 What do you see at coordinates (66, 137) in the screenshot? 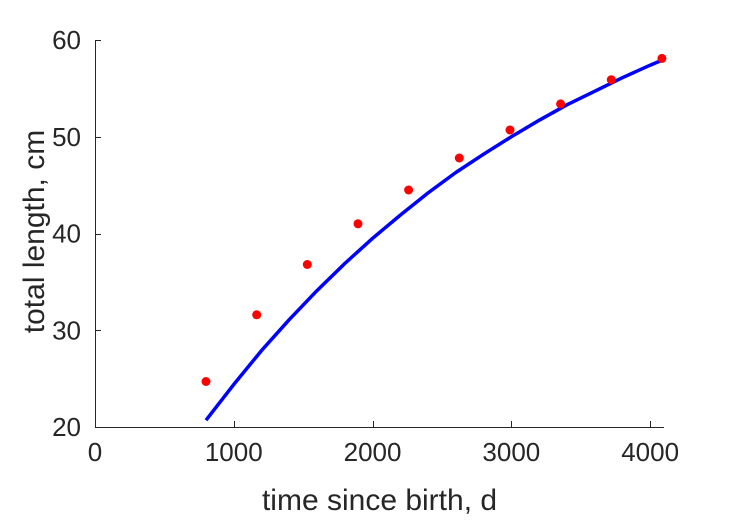
I see `y-tick-label: 50` at bounding box center [66, 137].